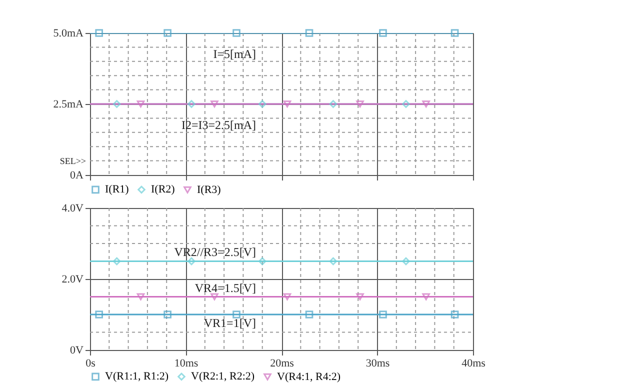 Image resolution: width=640 pixels, height=392 pixels. Describe the element at coordinates (73, 161) in the screenshot. I see `text: SEL>>` at that location.